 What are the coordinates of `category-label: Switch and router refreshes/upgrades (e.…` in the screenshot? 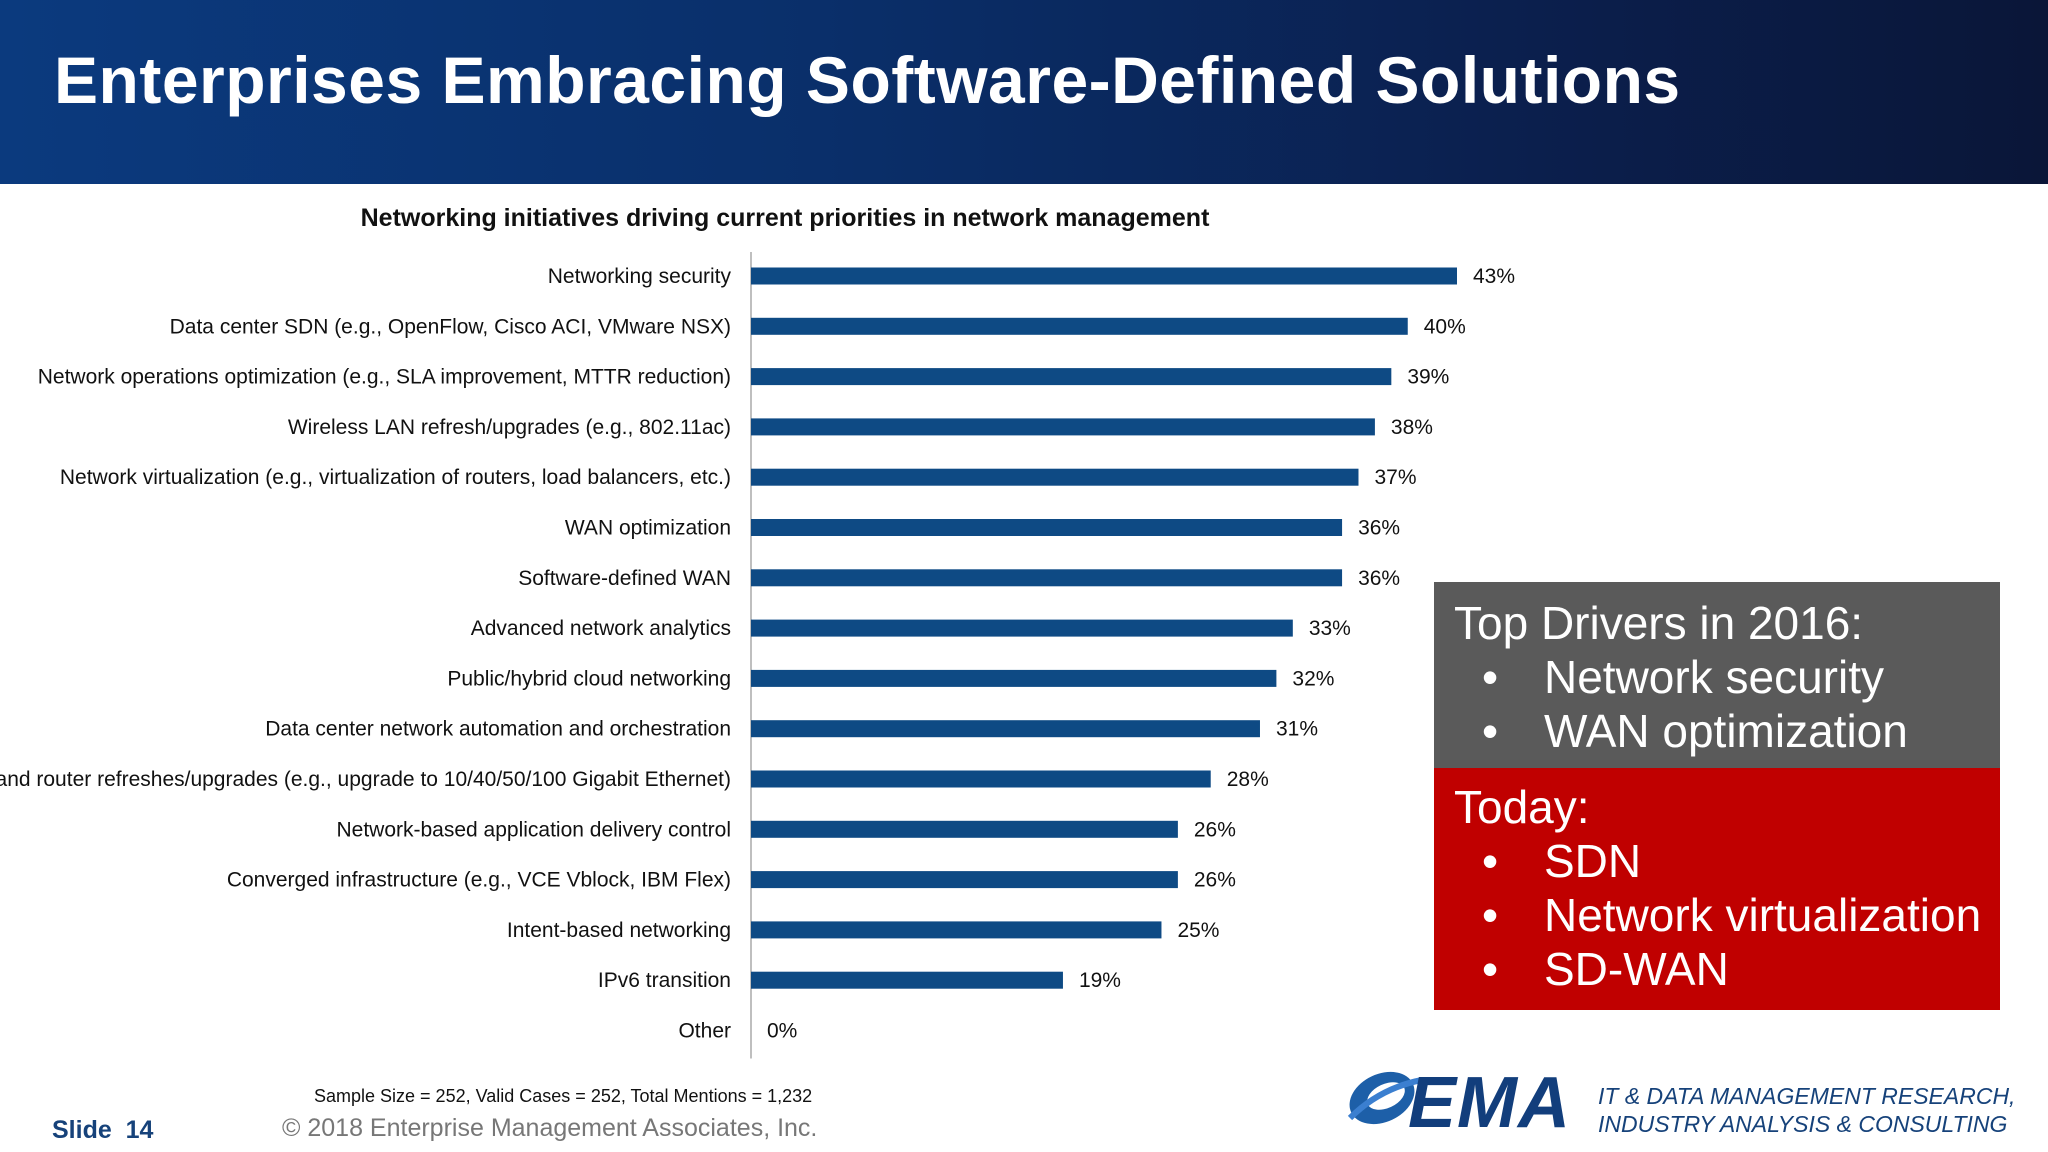 It's located at (365, 779).